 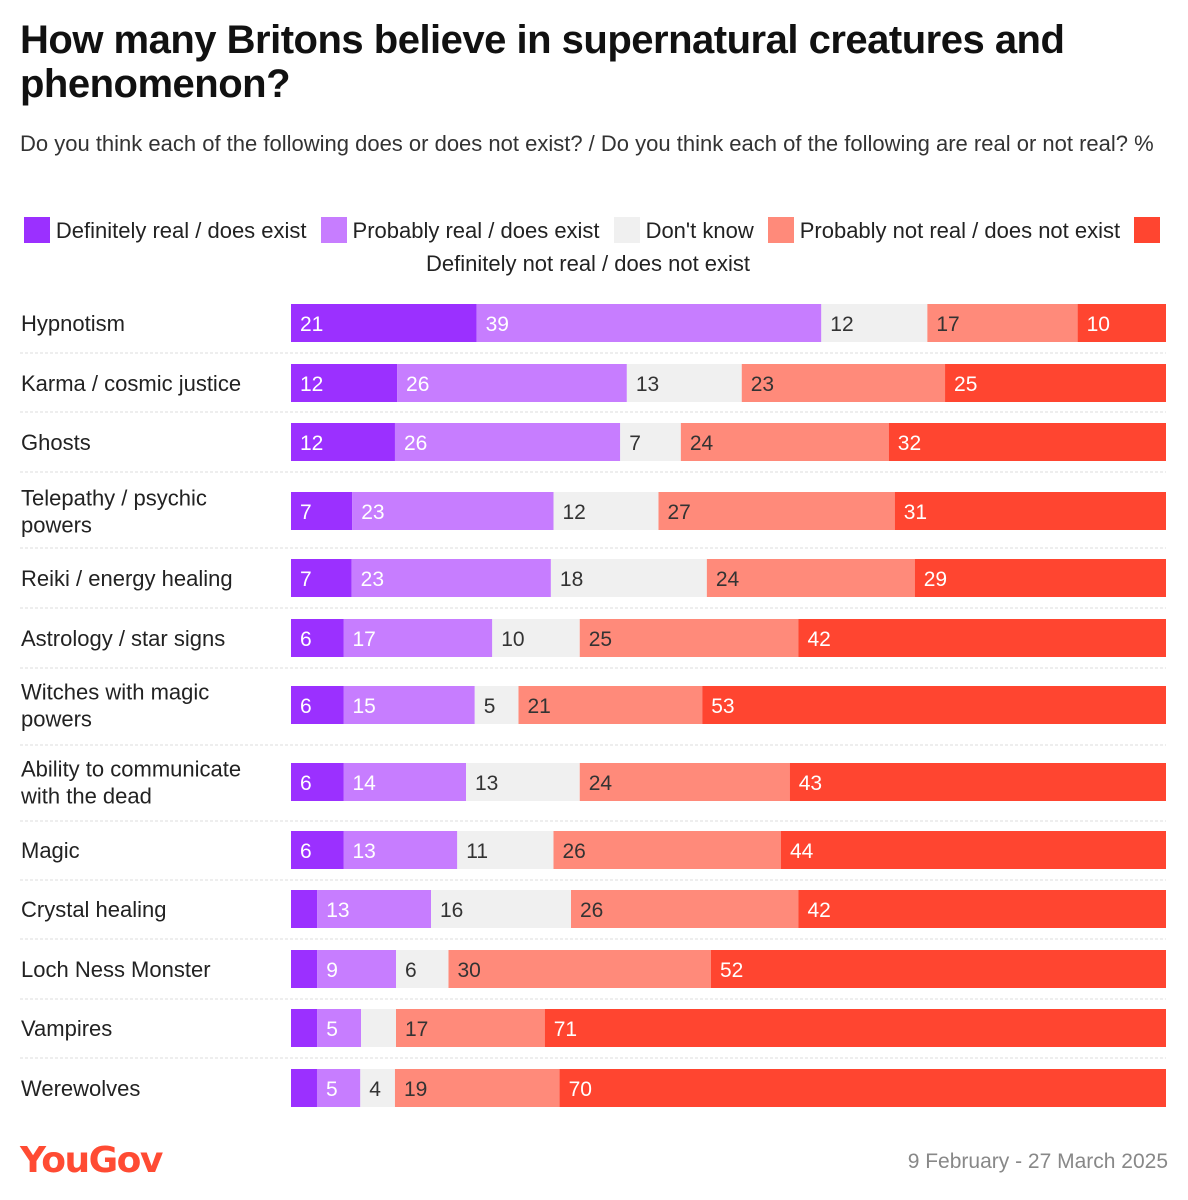 I want to click on legend-swatch, so click(x=36, y=230).